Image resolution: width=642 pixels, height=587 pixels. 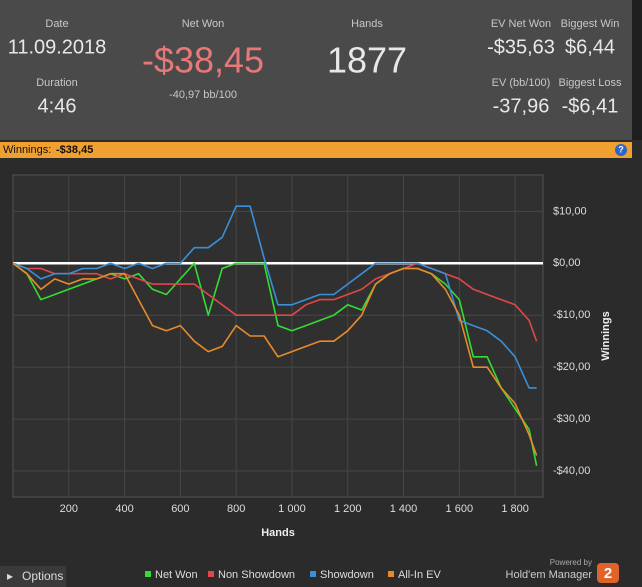 I want to click on date-label: Date, so click(x=56, y=24).